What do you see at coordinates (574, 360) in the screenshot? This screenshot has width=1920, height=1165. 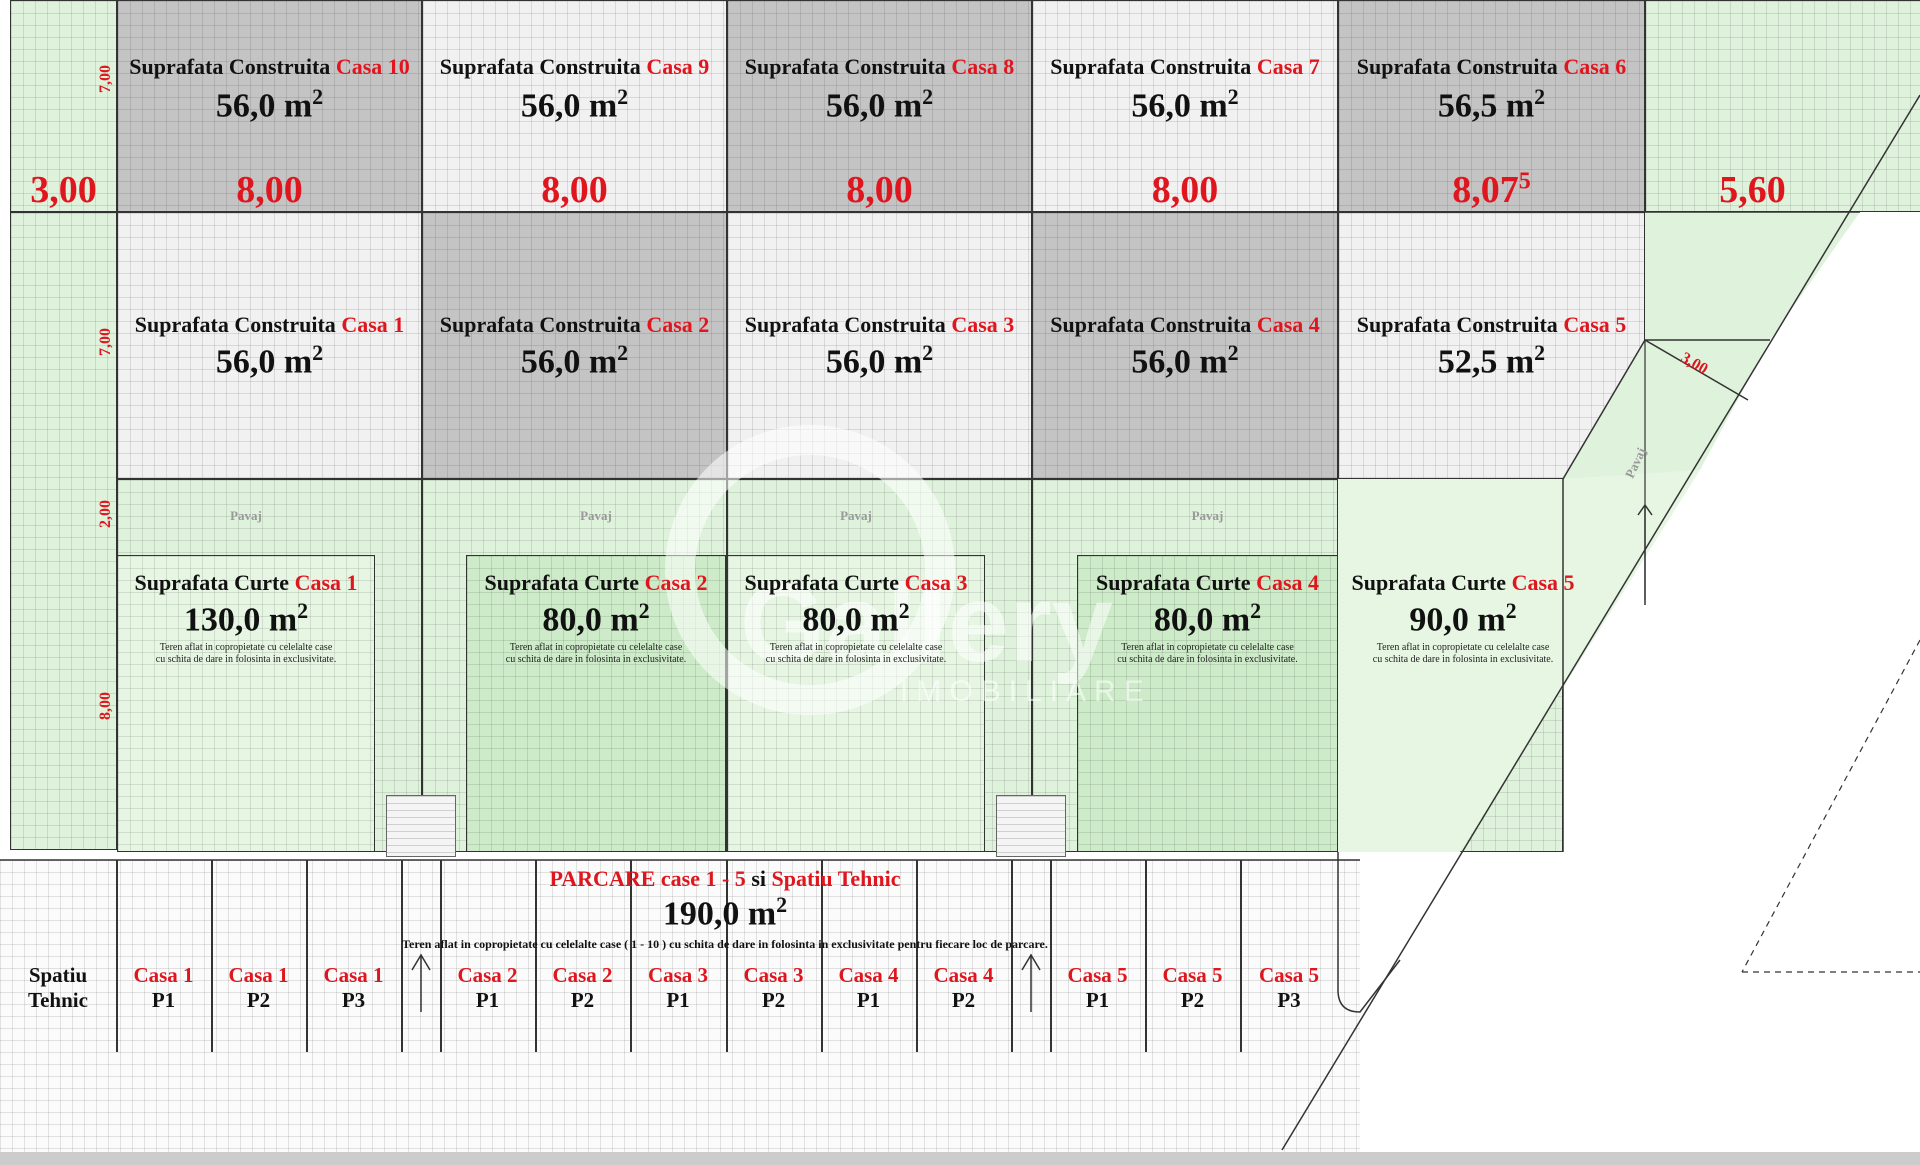 I see `house-2-area: 56,0 m2` at bounding box center [574, 360].